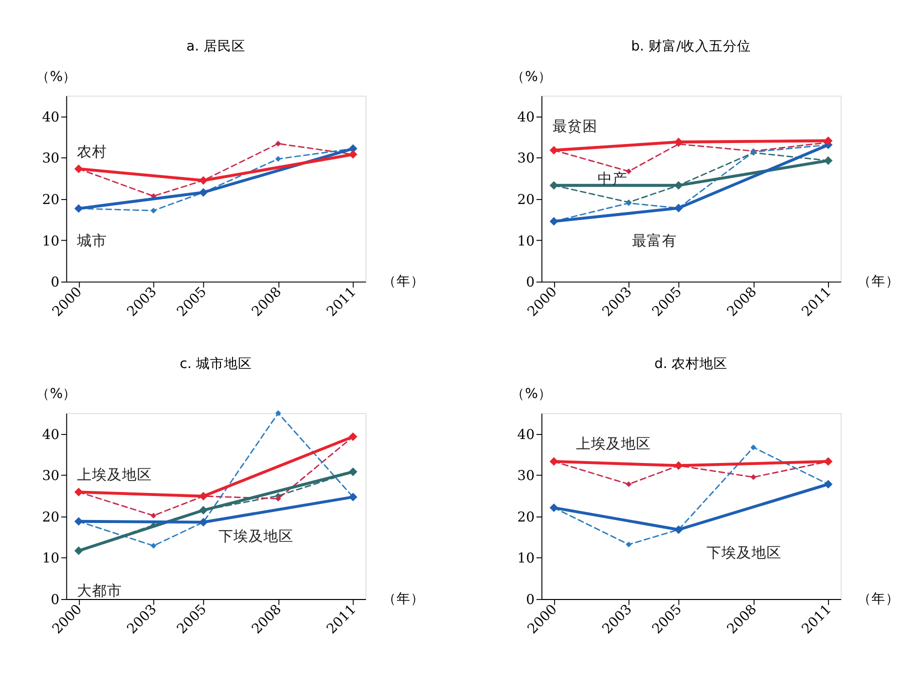 This screenshot has height=695, width=906. I want to click on chart-title: d. 农村地区, so click(691, 364).